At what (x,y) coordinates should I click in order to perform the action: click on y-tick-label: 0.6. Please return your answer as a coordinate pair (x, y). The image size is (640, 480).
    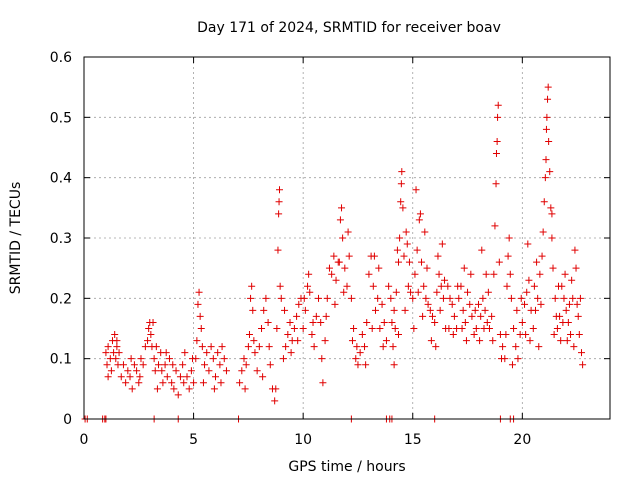
    Looking at the image, I should click on (61, 58).